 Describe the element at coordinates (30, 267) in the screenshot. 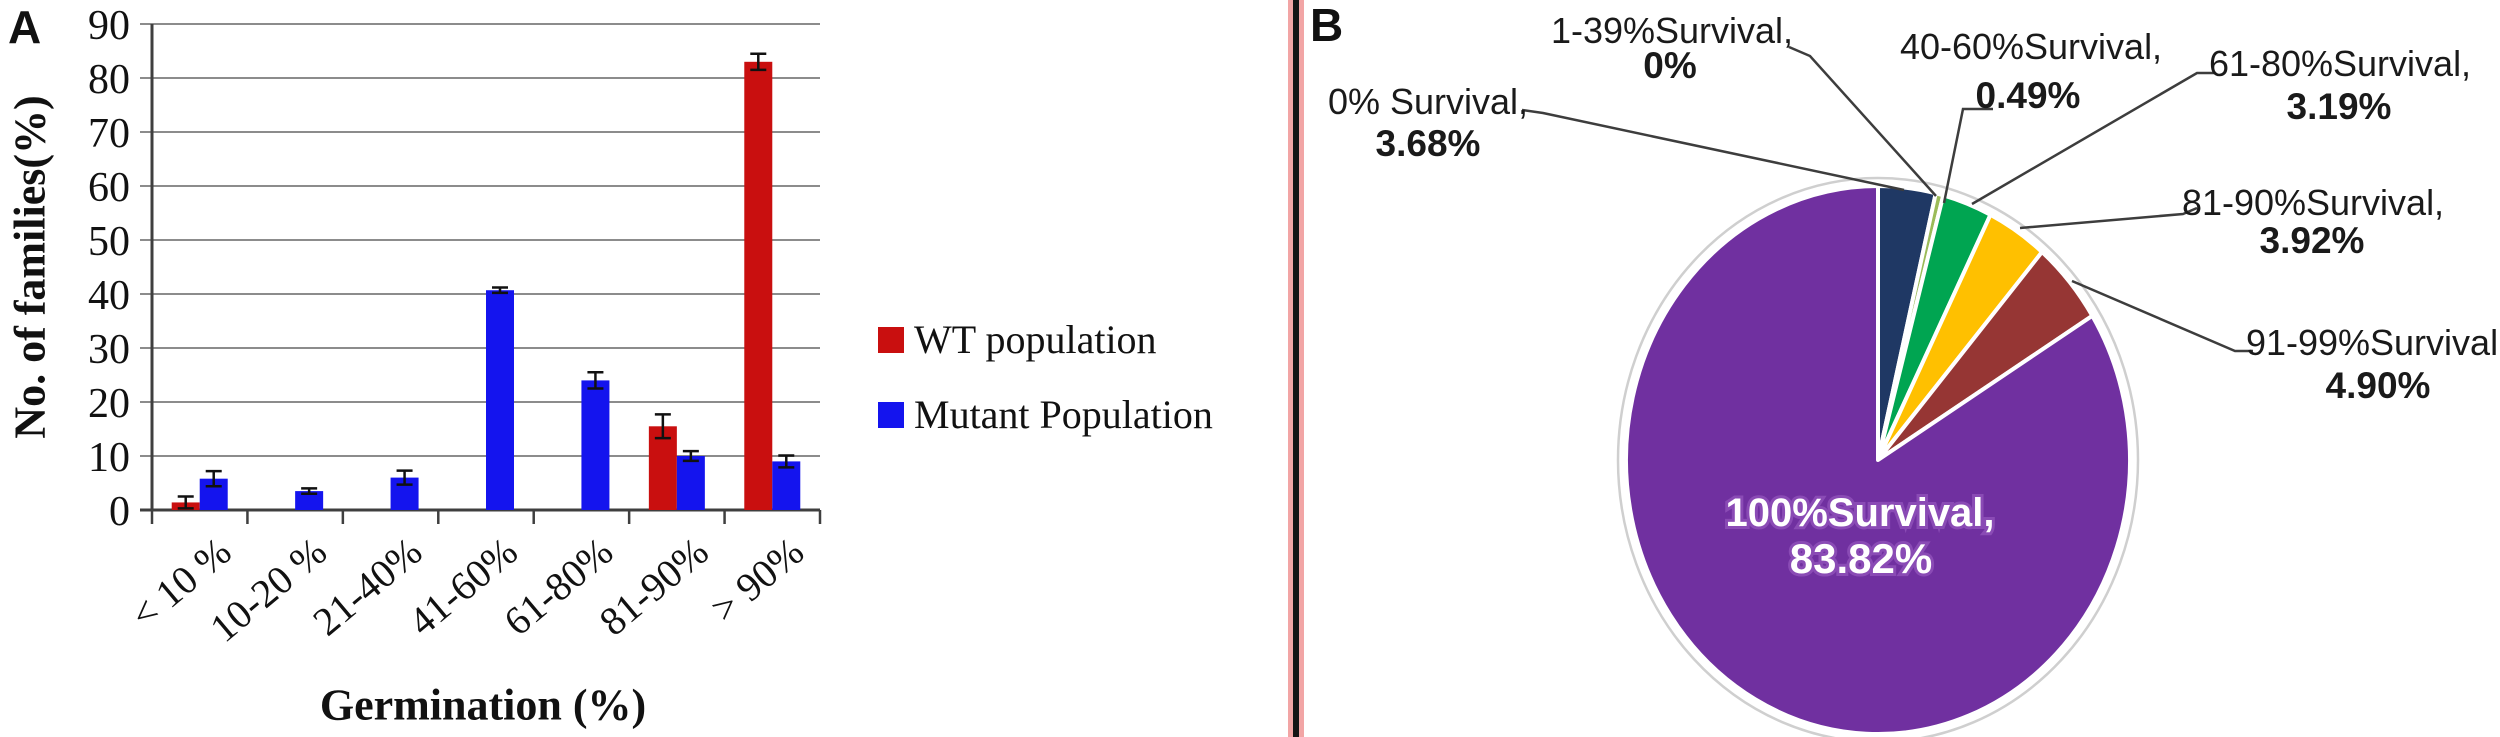

I see `y-axis-title: No. of families(%)` at that location.